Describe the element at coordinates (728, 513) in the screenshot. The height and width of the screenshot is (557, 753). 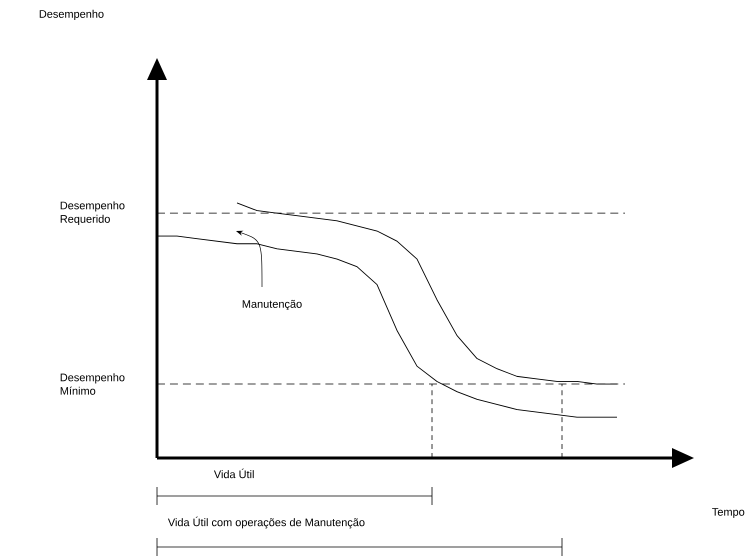
I see `text: Tempo` at that location.